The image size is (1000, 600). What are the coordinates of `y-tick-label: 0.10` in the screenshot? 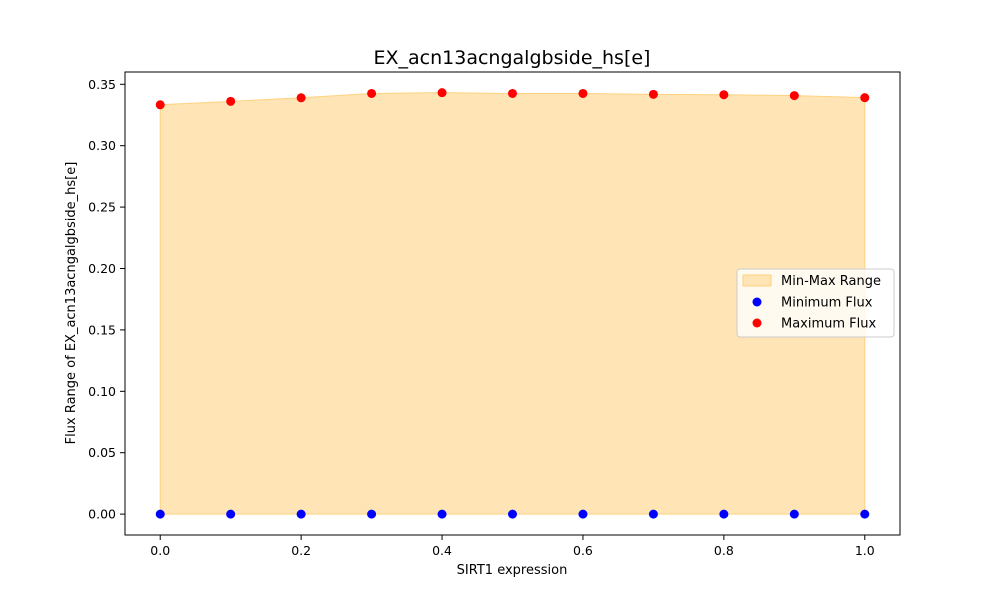 It's located at (102, 391).